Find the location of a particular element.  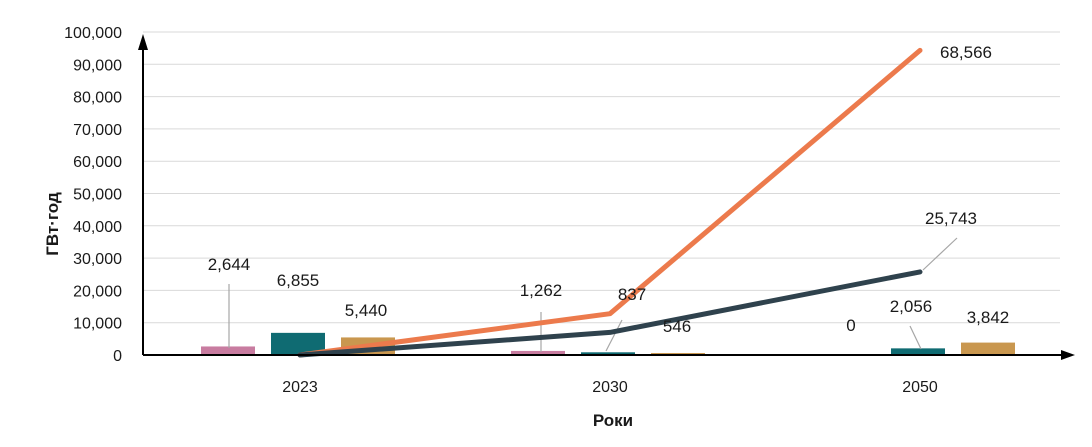

data-label: 2,644 is located at coordinates (229, 264).